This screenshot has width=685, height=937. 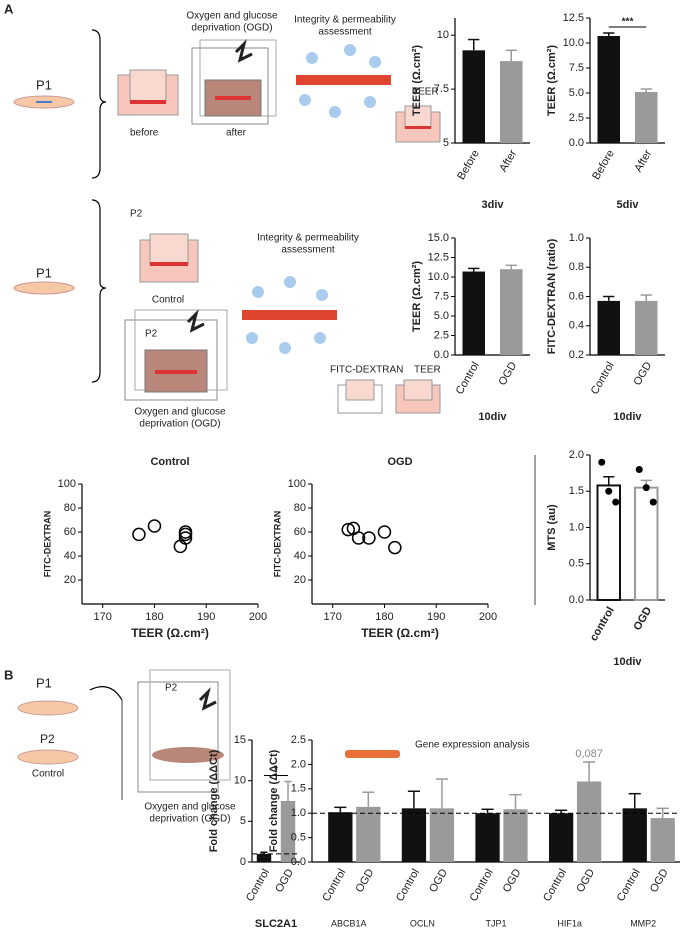 What do you see at coordinates (349, 923) in the screenshot?
I see `category-label: ABCB1A` at bounding box center [349, 923].